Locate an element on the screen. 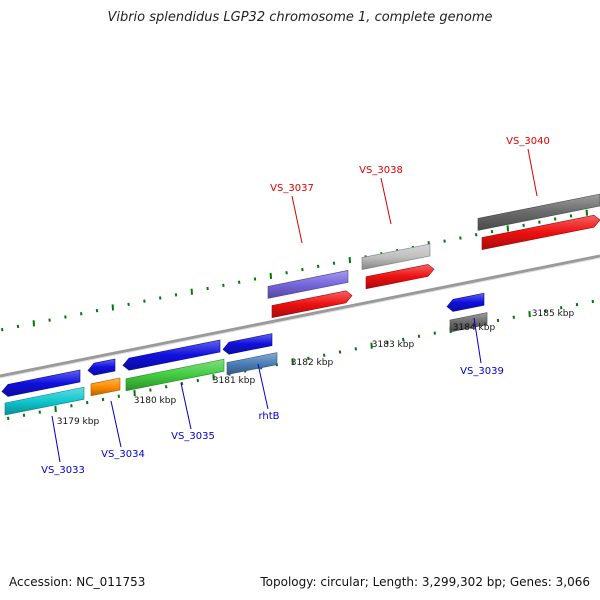 The width and height of the screenshot is (600, 600). feature-VS_3033-gene is located at coordinates (44, 401).